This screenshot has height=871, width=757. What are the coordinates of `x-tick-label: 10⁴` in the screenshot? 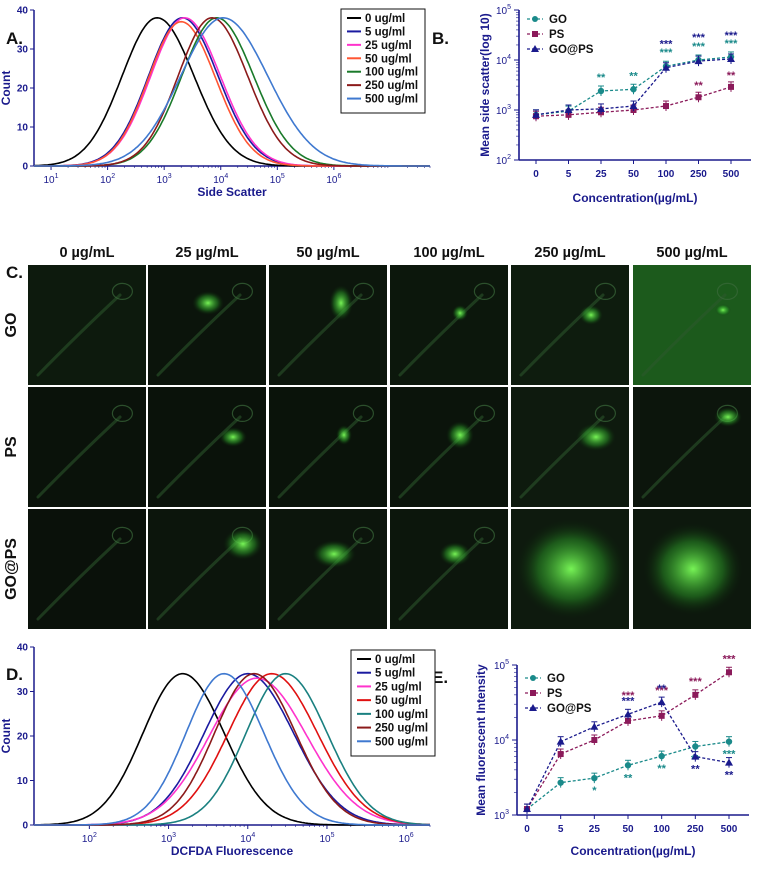 It's located at (247, 838).